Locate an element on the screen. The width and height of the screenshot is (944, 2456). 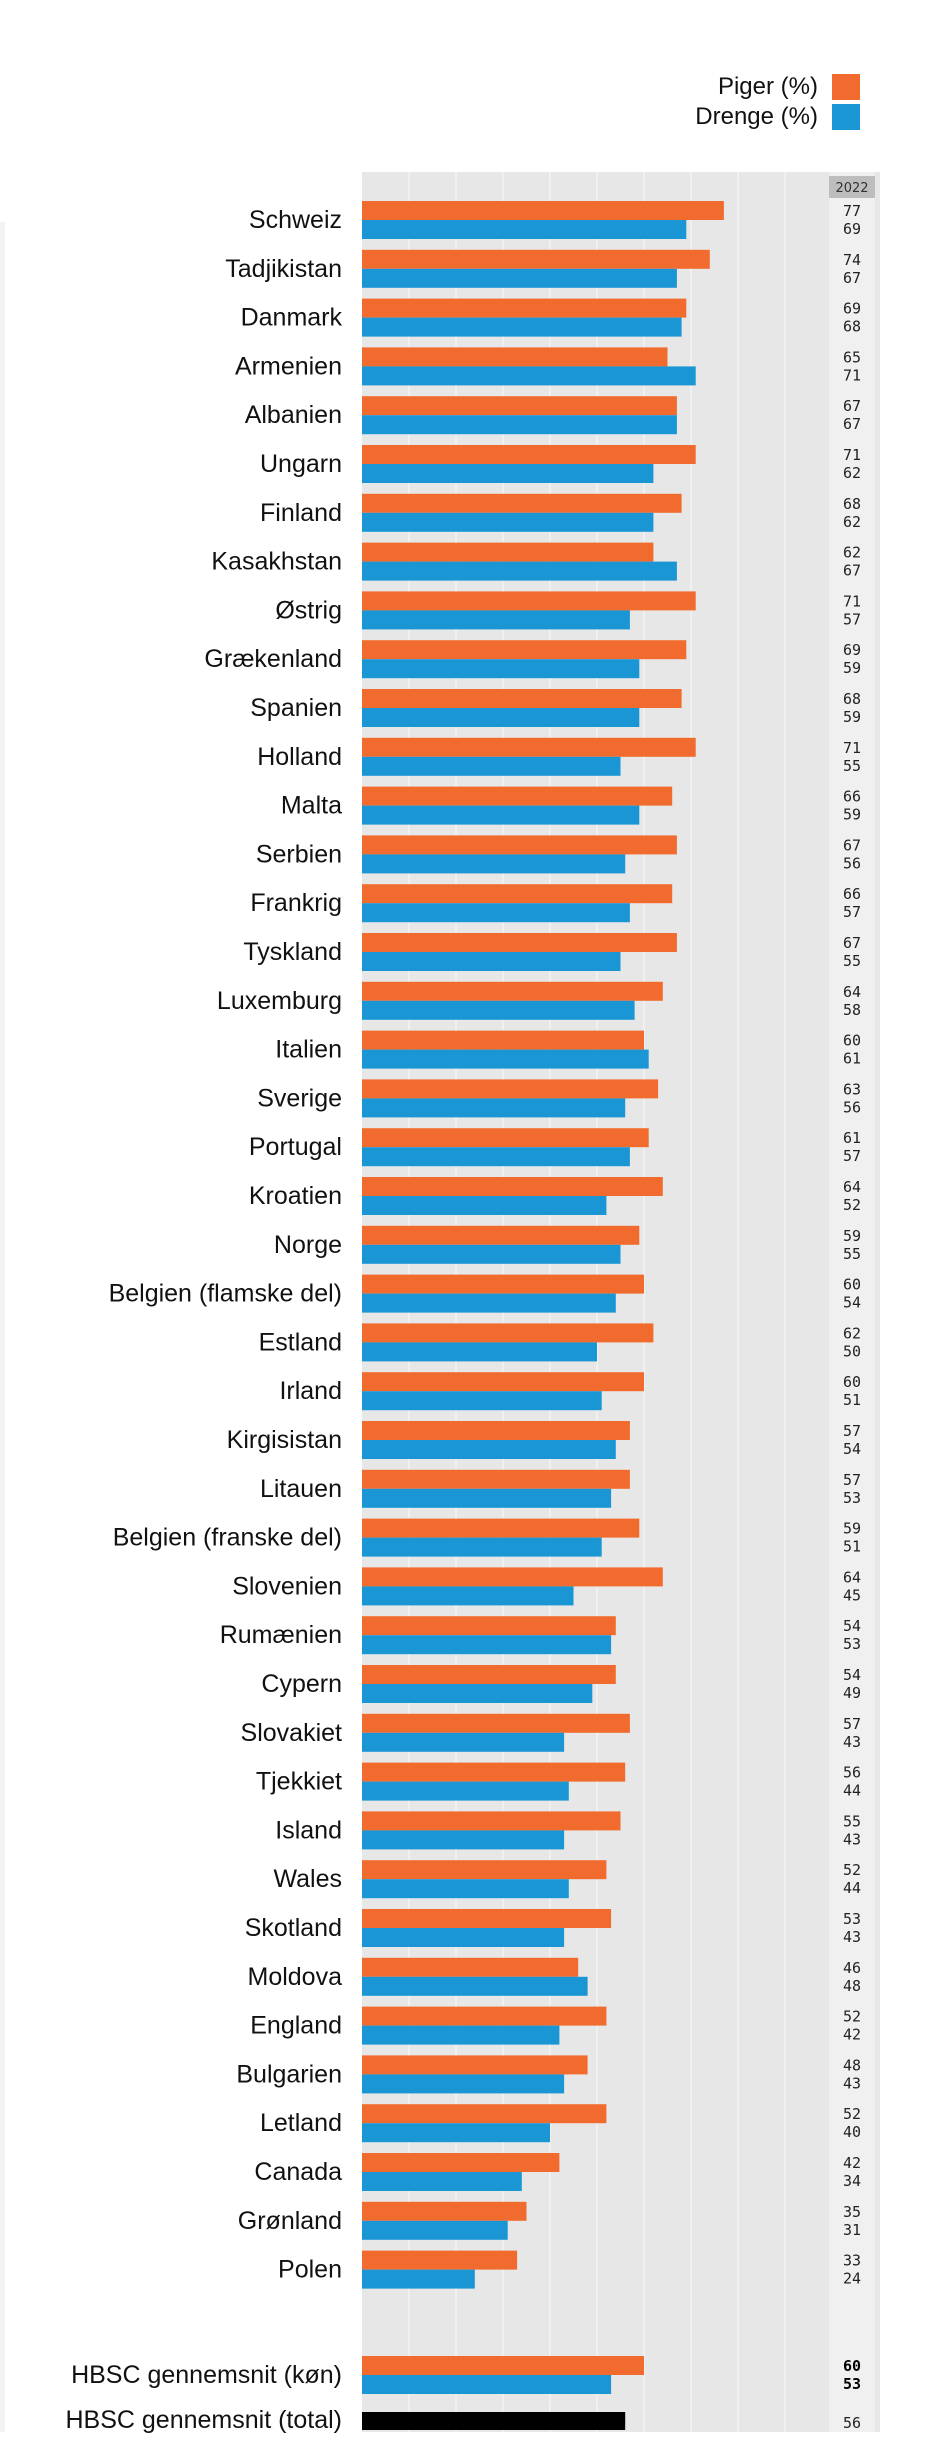
country-label: Wales is located at coordinates (307, 1879).